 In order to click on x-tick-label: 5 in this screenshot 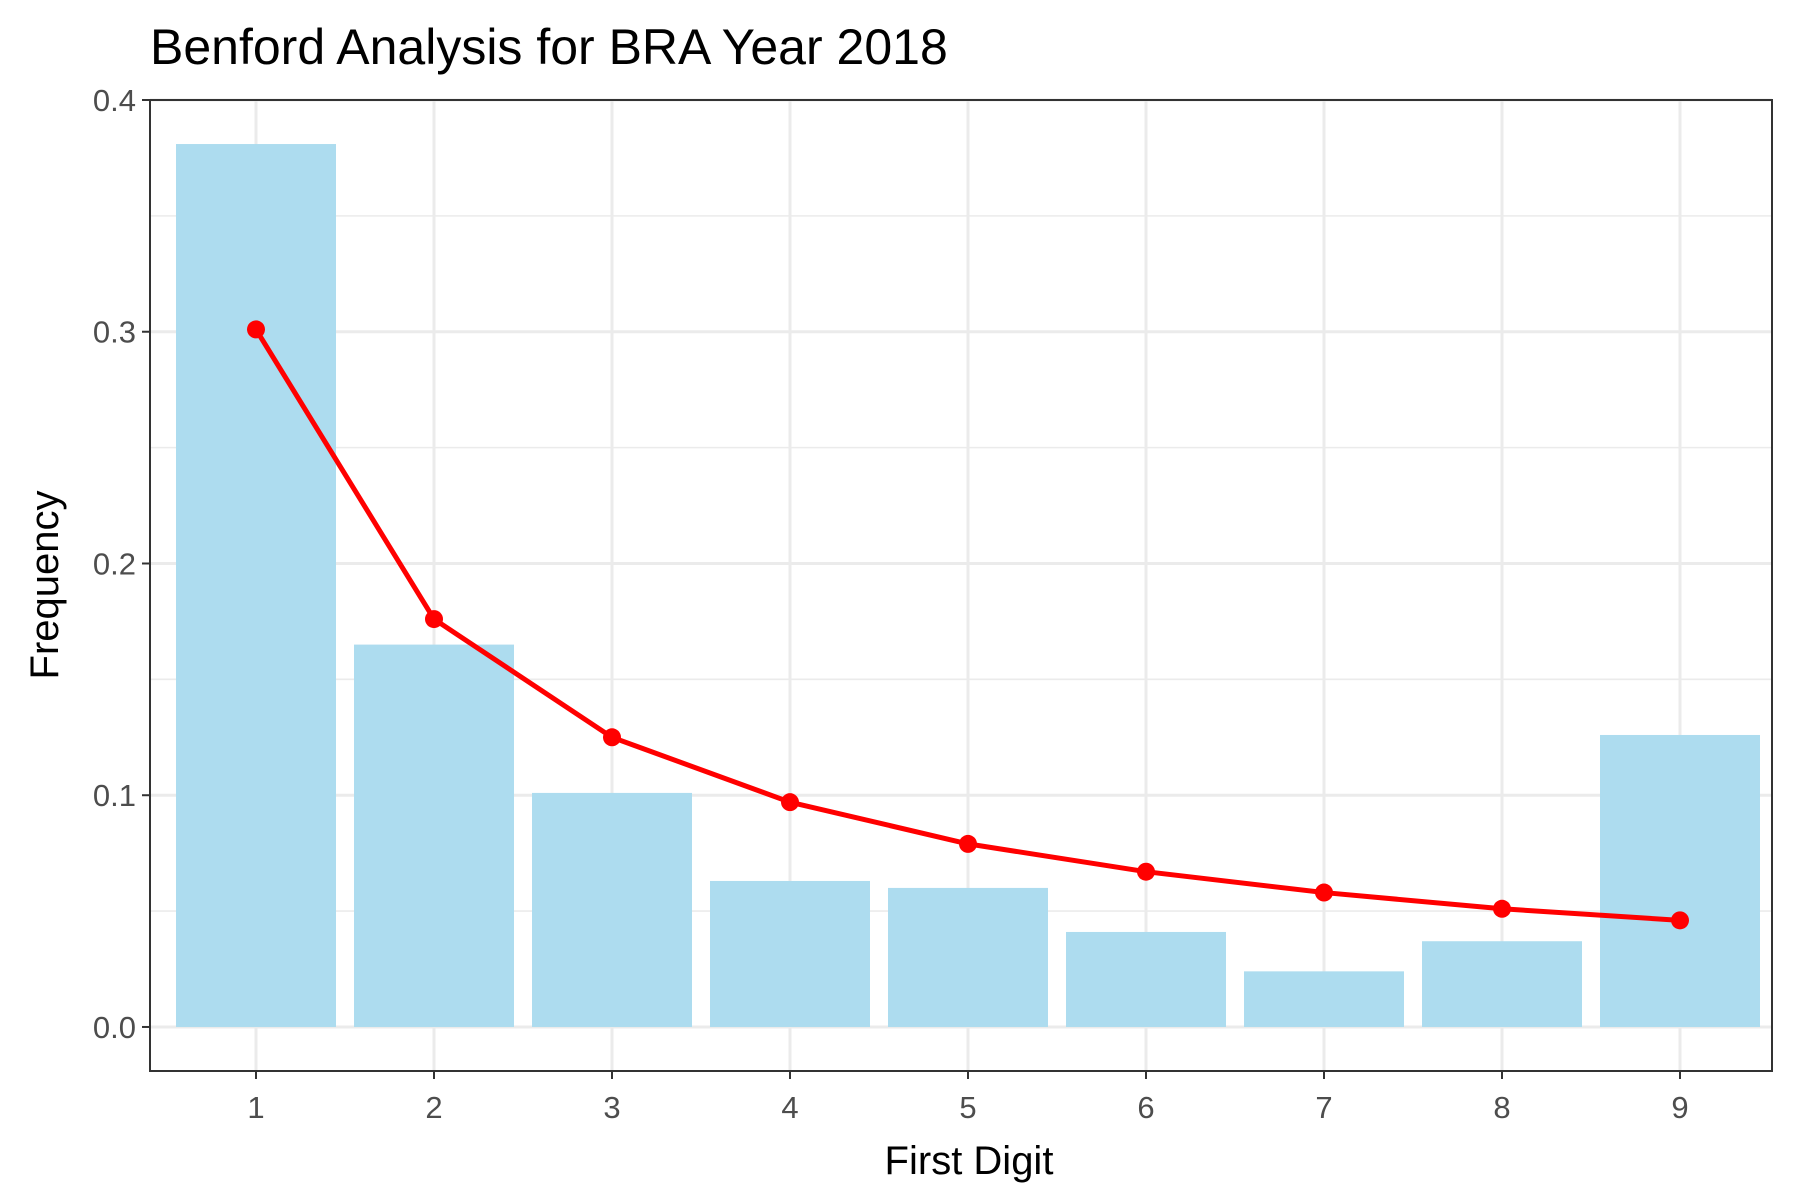, I will do `click(967, 1107)`.